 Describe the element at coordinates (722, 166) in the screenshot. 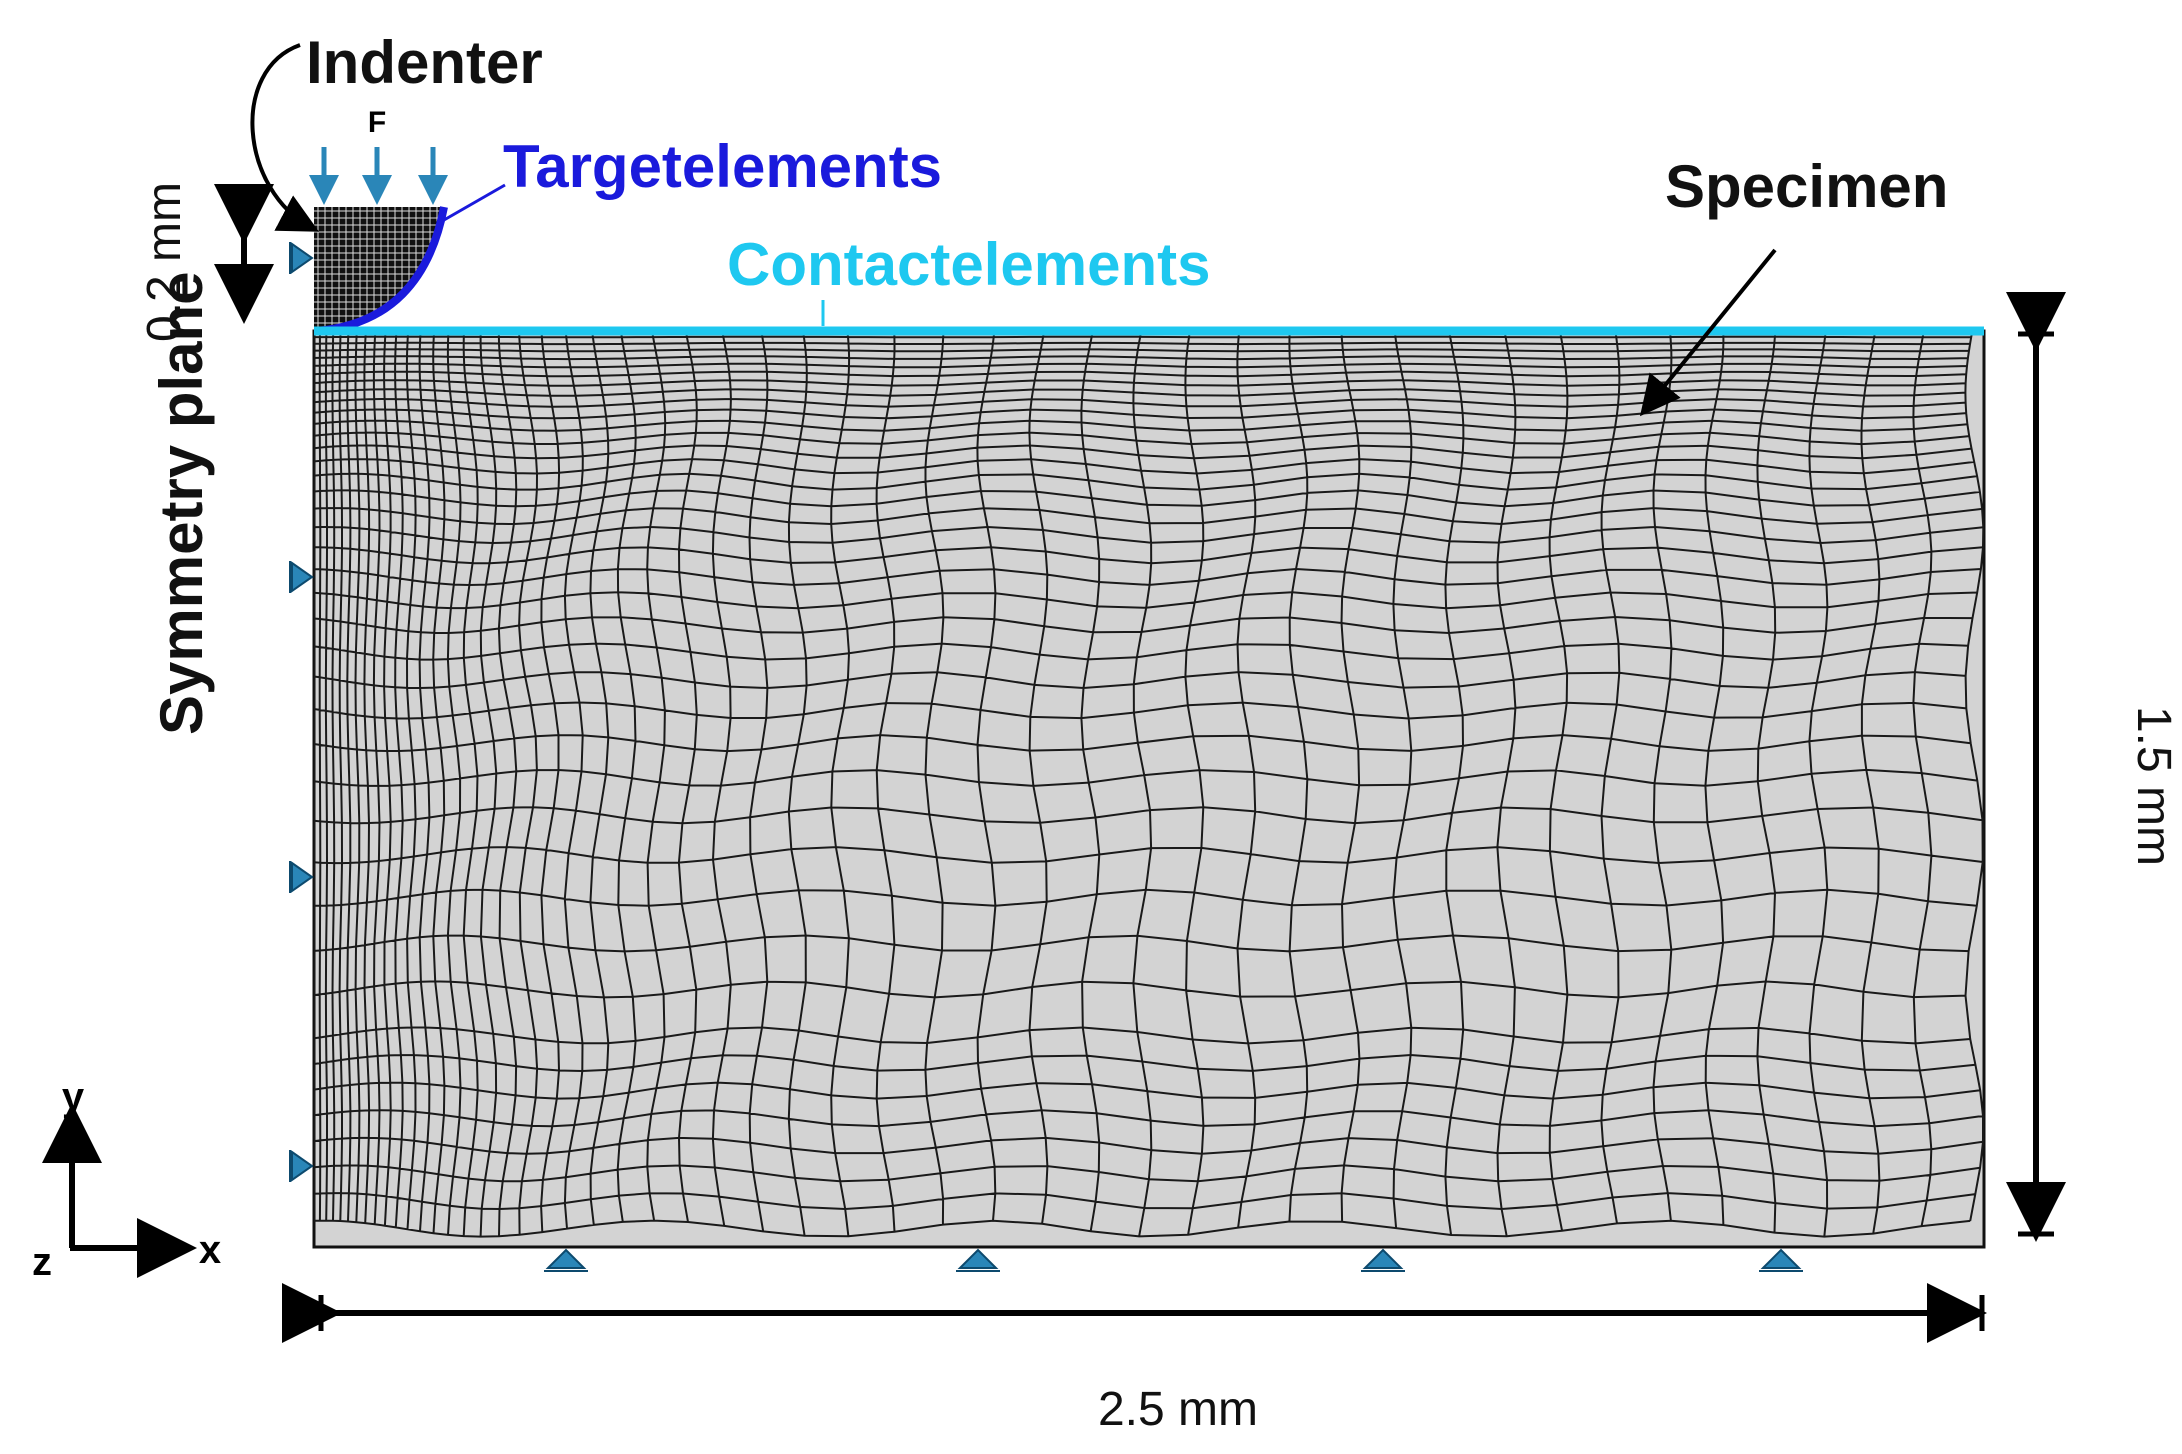

I see `target-elements-label: Targetelements` at that location.